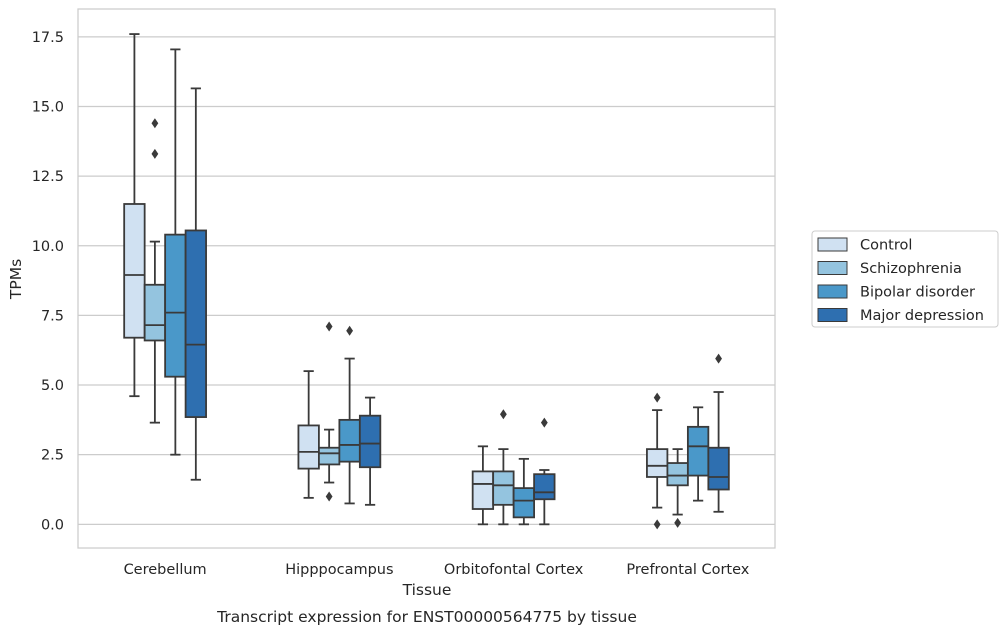 This screenshot has height=634, width=1007. Describe the element at coordinates (427, 590) in the screenshot. I see `x-axis-label: Tissue` at that location.